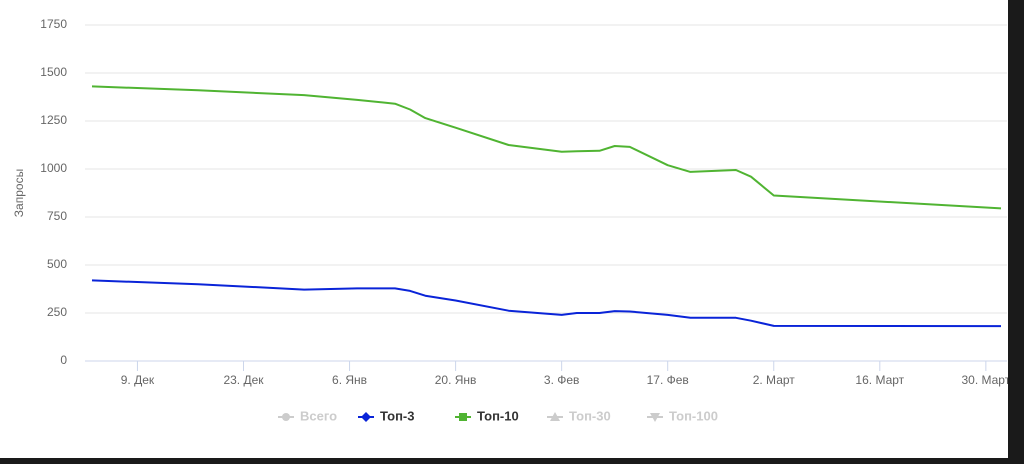  What do you see at coordinates (397, 415) in the screenshot?
I see `legend-label: Топ-3` at bounding box center [397, 415].